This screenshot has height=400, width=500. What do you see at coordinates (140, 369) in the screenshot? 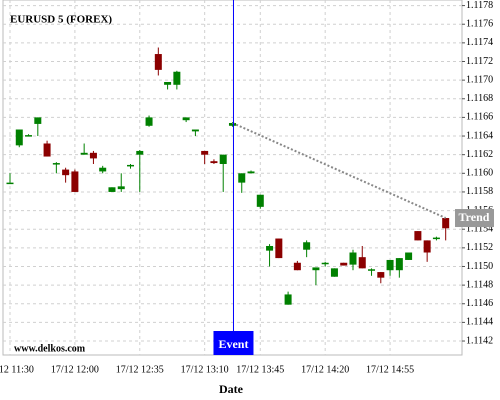
I see `x-tick-label: 17/12 12:35` at bounding box center [140, 369].